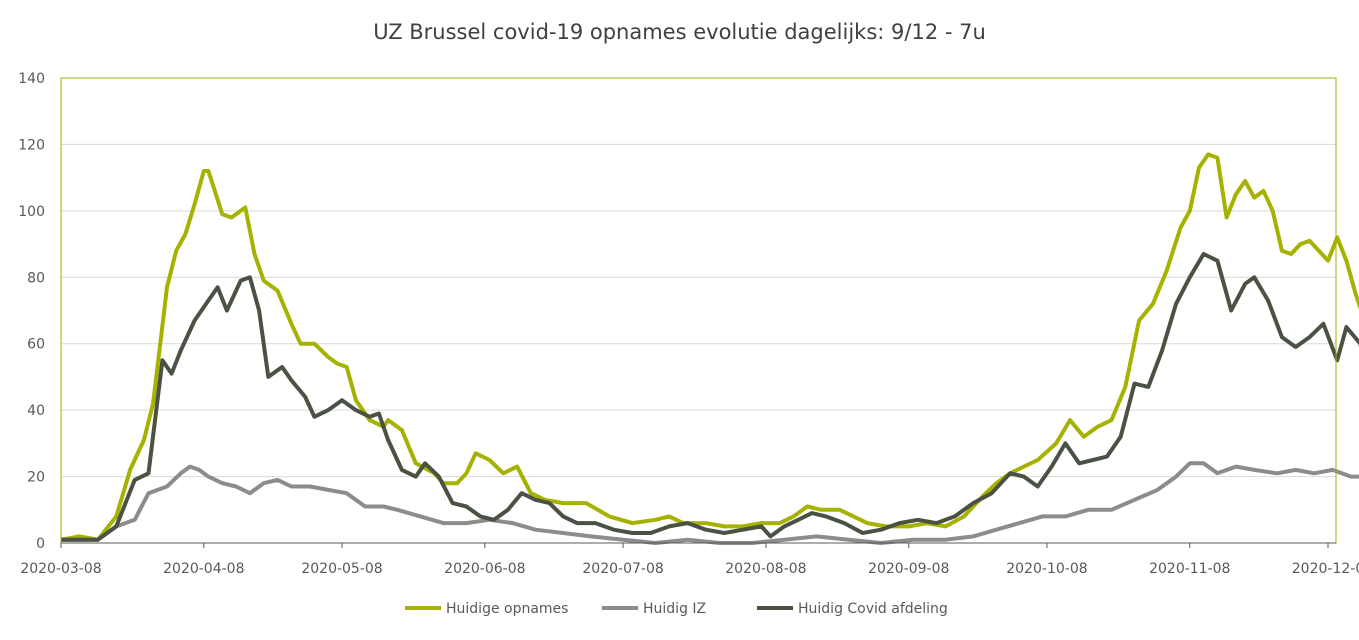 This screenshot has height=640, width=1359. What do you see at coordinates (31, 212) in the screenshot?
I see `y-tick-label: 100` at bounding box center [31, 212].